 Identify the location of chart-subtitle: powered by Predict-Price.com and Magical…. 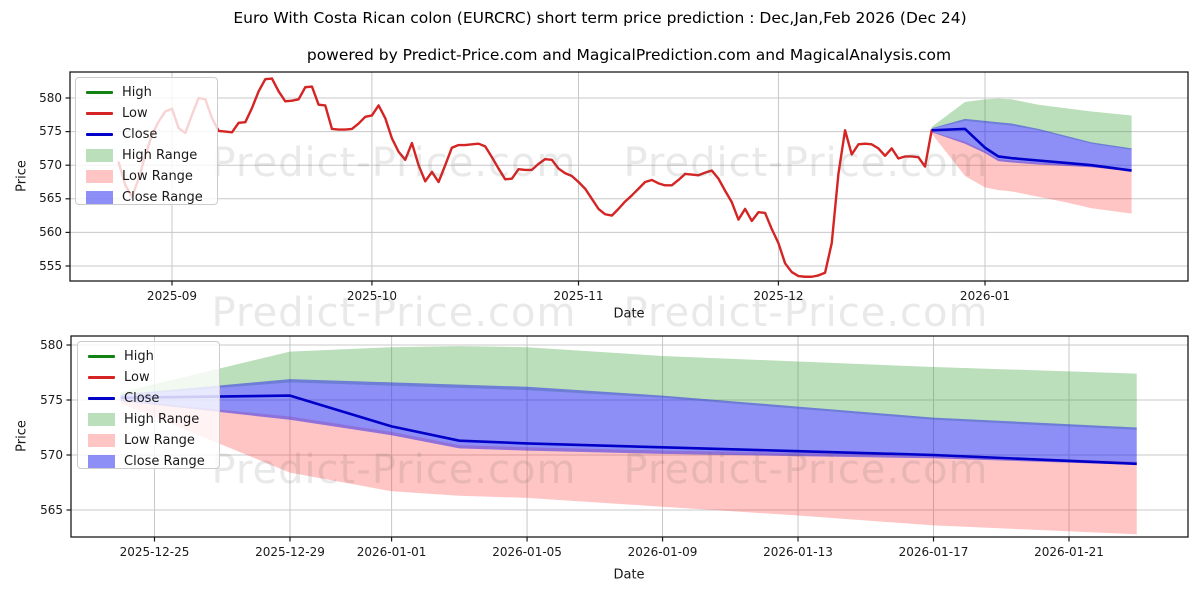
(629, 55).